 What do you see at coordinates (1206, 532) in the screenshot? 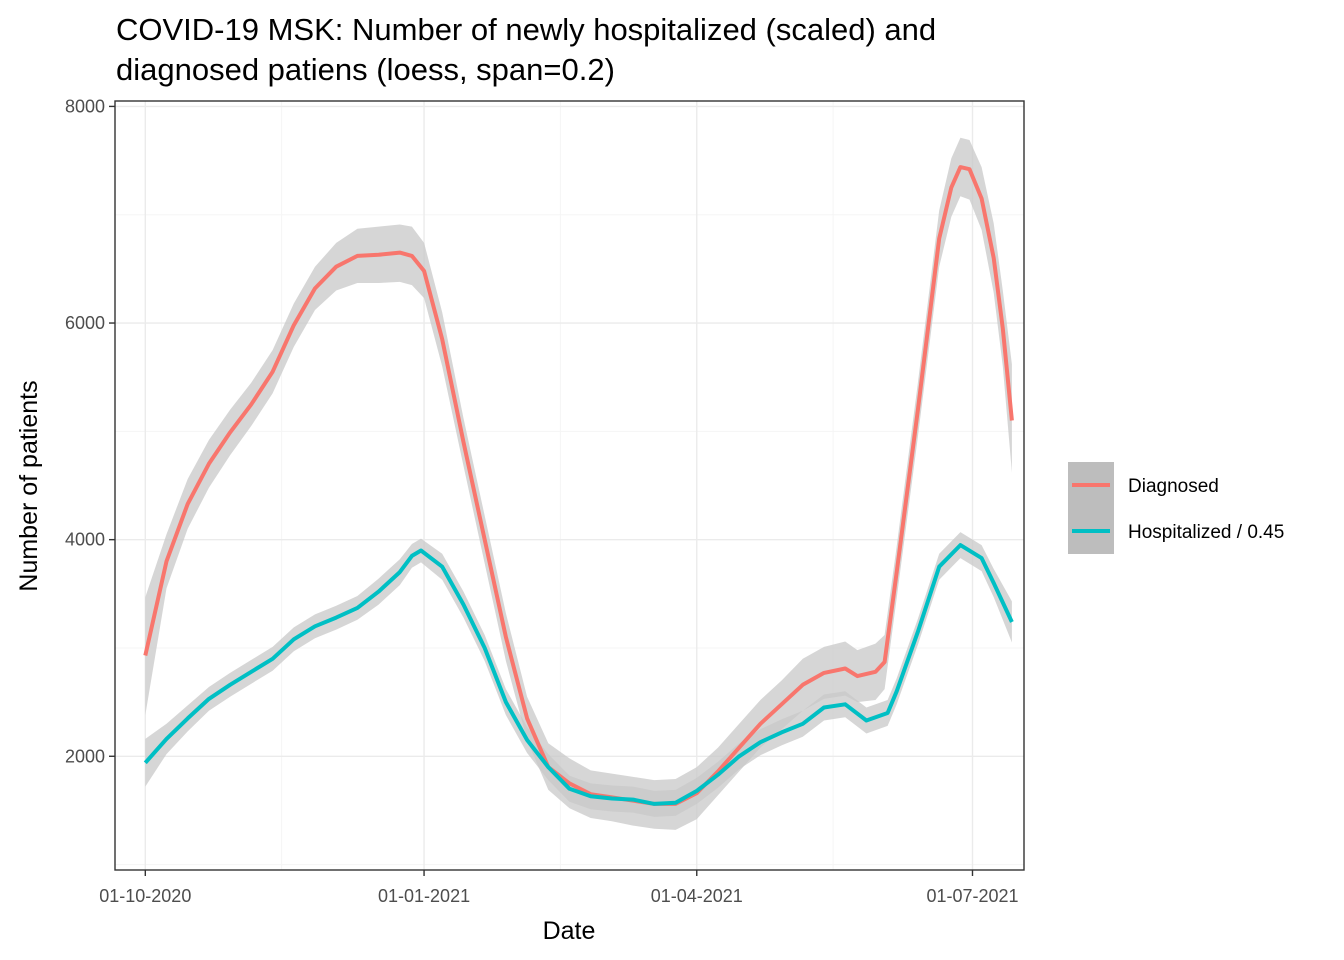
I see `legend-label: Hospitalized / 0.45` at bounding box center [1206, 532].